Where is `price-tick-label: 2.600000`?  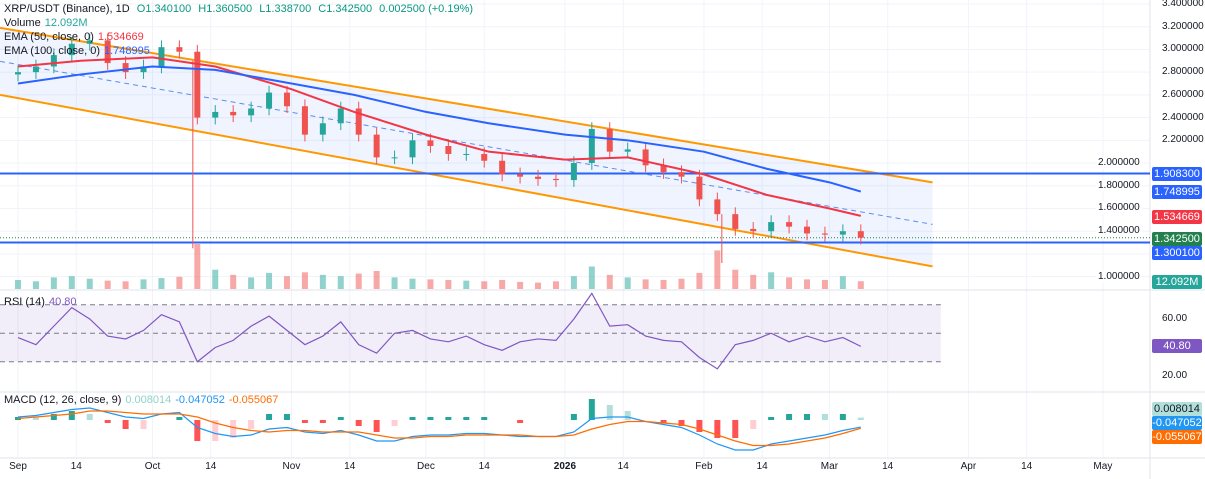 price-tick-label: 2.600000 is located at coordinates (1183, 94).